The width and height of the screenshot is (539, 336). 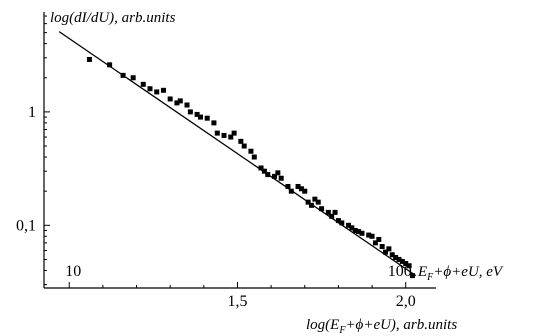 What do you see at coordinates (113, 18) in the screenshot?
I see `y-axis-title: log(dI/dU), arb.units` at bounding box center [113, 18].